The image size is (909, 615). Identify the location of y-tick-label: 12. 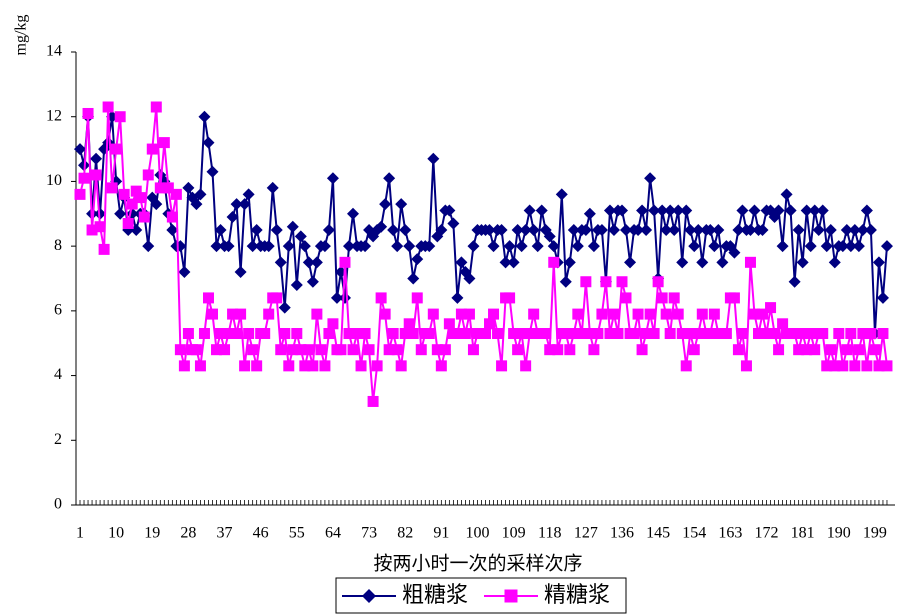
(54, 115).